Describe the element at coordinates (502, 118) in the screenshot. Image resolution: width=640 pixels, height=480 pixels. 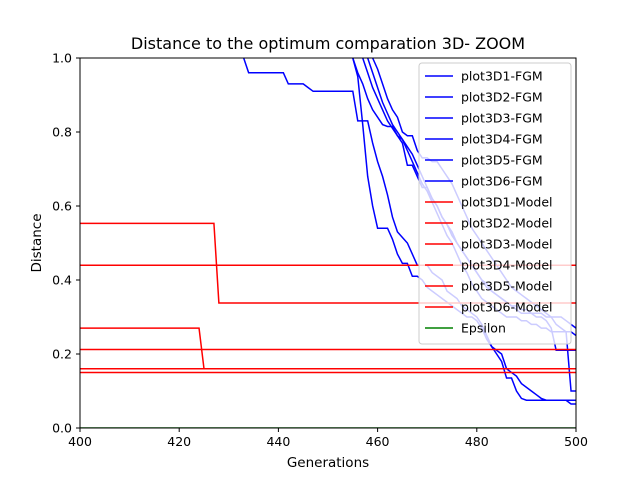
I see `legend-label: plot3D3-FGM` at that location.